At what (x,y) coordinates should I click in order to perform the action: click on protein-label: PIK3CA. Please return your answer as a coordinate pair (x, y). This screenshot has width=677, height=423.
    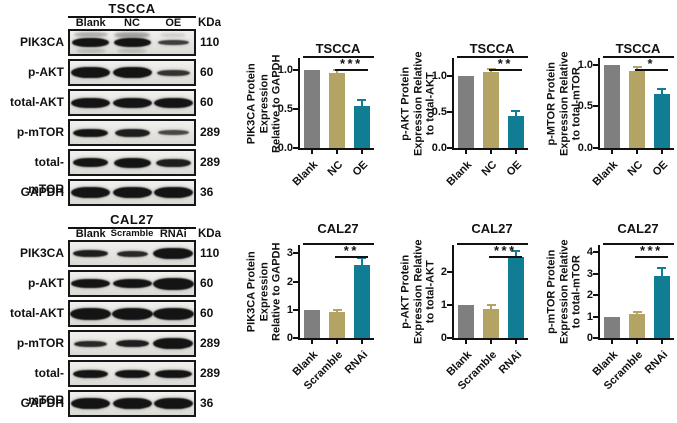
    Looking at the image, I should click on (41, 253).